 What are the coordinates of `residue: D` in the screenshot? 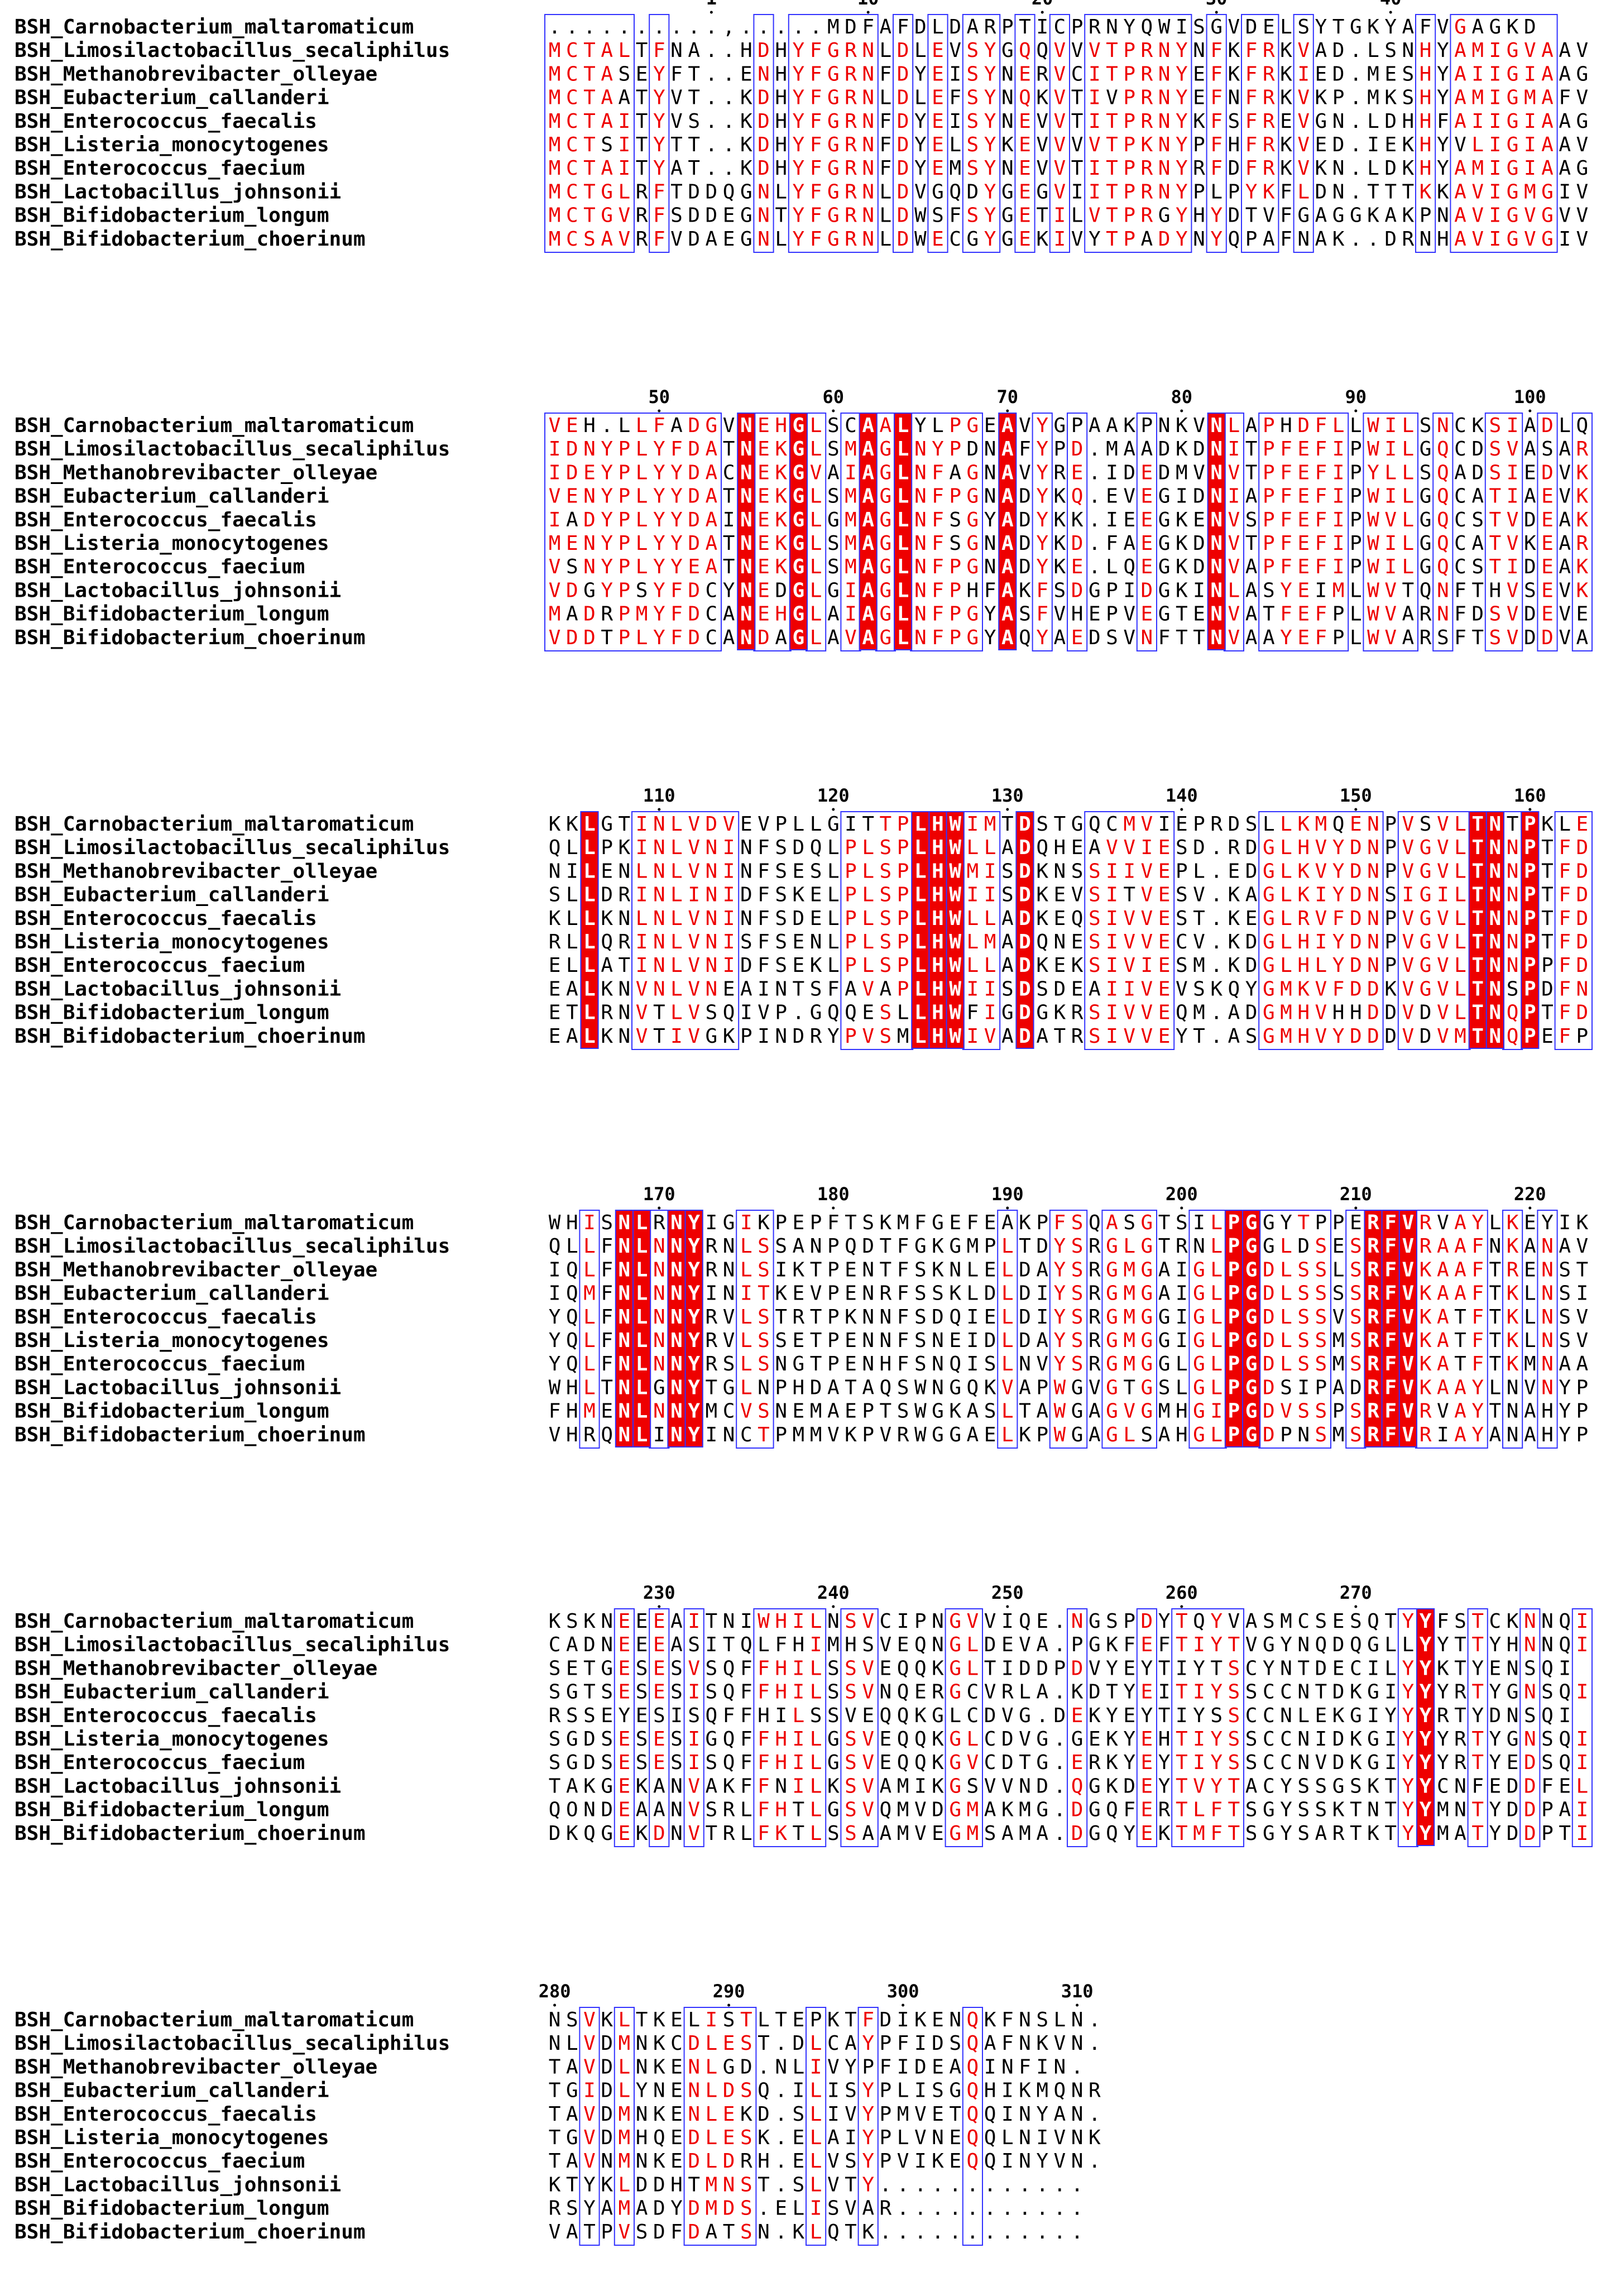 It's located at (1582, 965).